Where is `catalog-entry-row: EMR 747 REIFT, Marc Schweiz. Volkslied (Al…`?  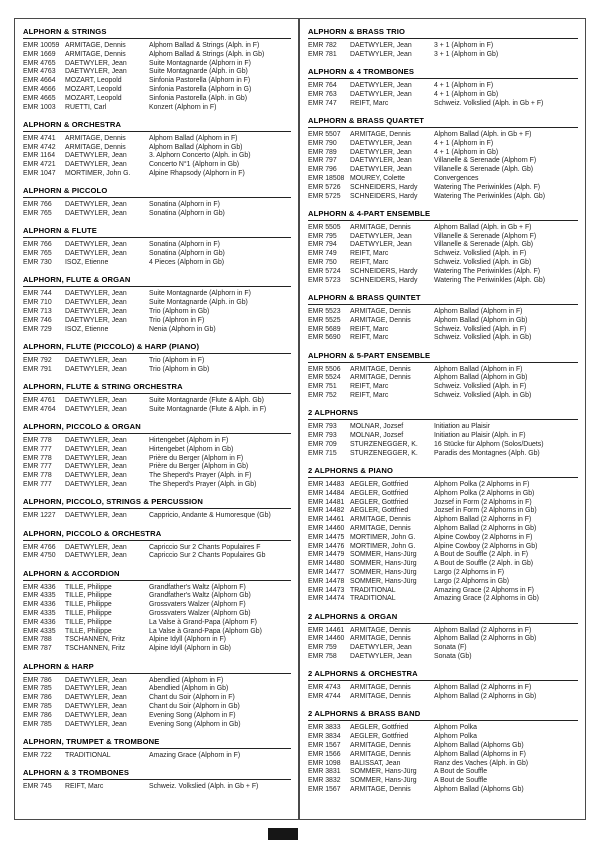 catalog-entry-row: EMR 747 REIFT, Marc Schweiz. Volkslied (Al… is located at coordinates (443, 104).